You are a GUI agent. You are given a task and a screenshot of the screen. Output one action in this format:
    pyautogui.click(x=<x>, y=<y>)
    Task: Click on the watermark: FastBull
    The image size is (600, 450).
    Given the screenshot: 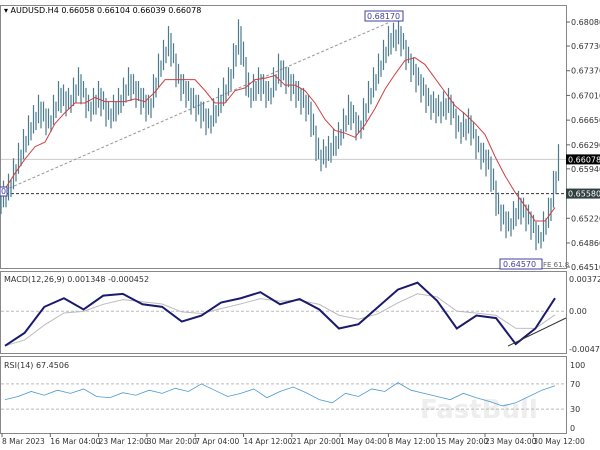 What is the action you would take?
    pyautogui.click(x=479, y=410)
    